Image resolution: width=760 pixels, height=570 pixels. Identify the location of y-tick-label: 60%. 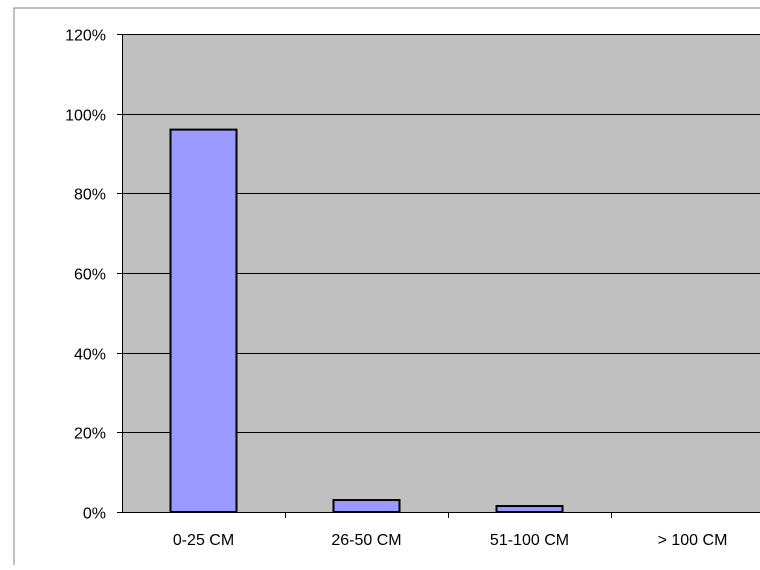
(90, 275).